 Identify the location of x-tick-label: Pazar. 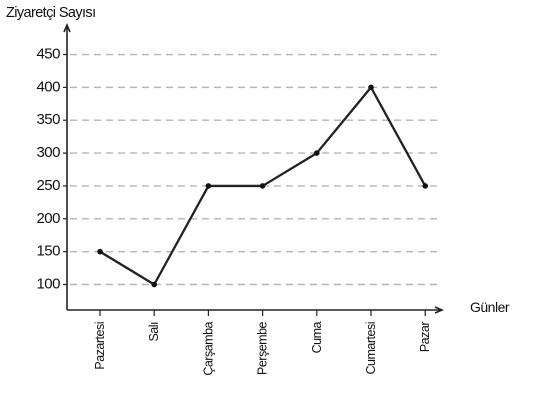
(425, 337).